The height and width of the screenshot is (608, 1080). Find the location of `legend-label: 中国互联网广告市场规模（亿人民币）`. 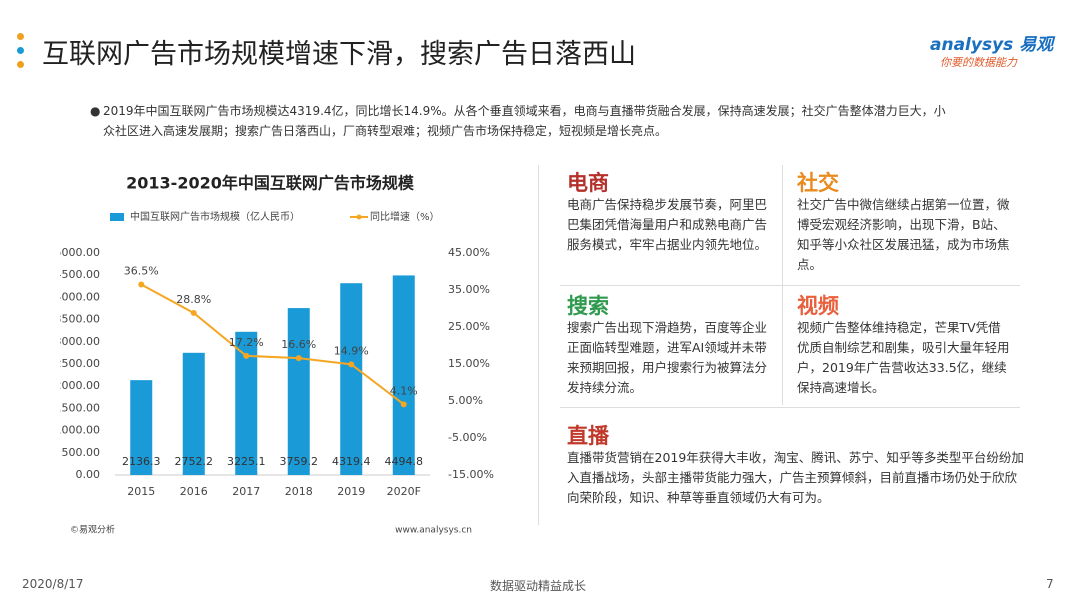

legend-label: 中国互联网广告市场规模（亿人民币） is located at coordinates (215, 216).